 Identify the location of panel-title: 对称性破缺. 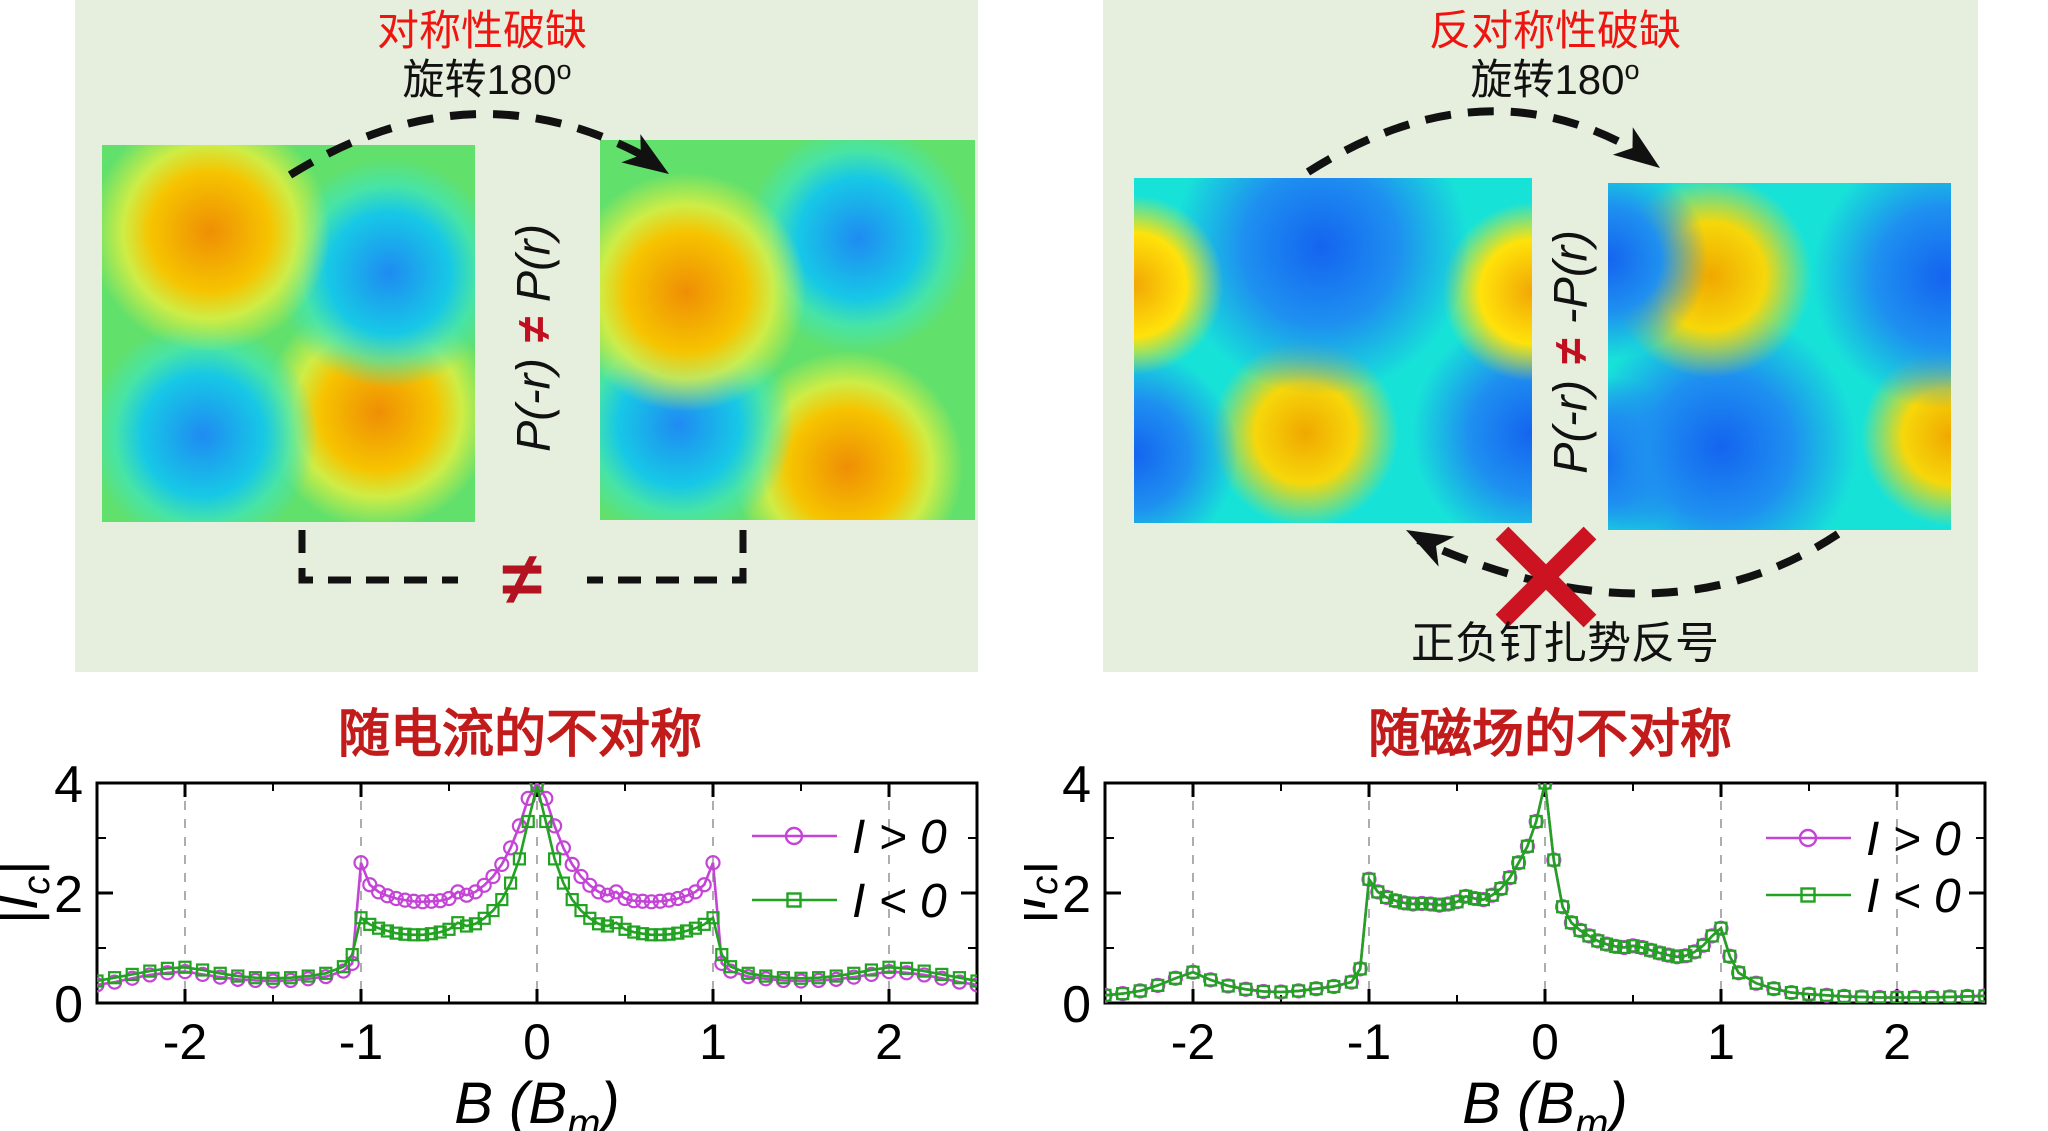
(482, 30).